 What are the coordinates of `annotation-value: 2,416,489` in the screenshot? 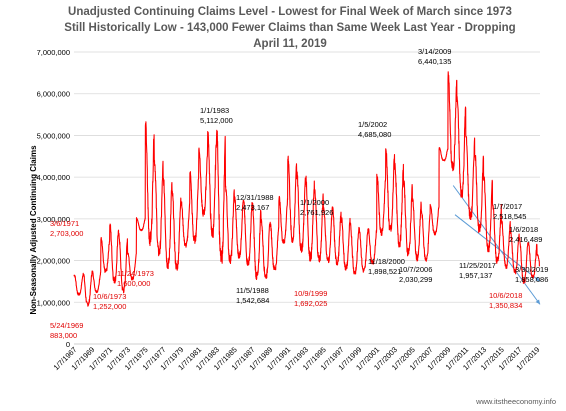 It's located at (525, 239).